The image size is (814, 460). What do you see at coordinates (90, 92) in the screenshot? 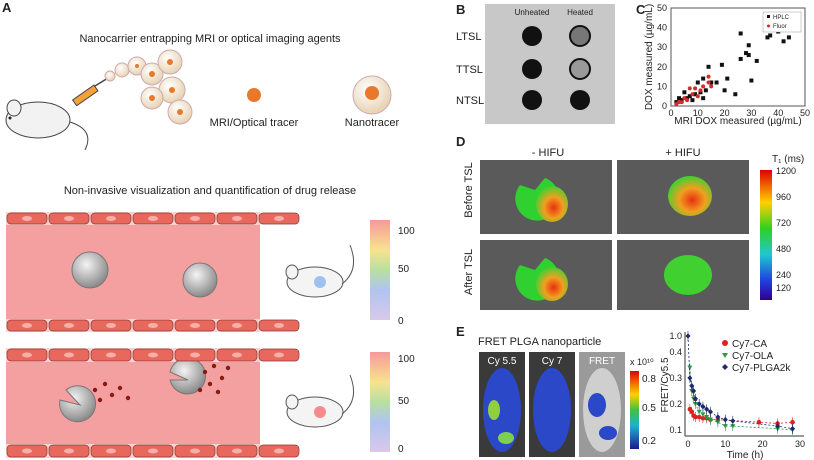
I see `syringe-icon` at bounding box center [90, 92].